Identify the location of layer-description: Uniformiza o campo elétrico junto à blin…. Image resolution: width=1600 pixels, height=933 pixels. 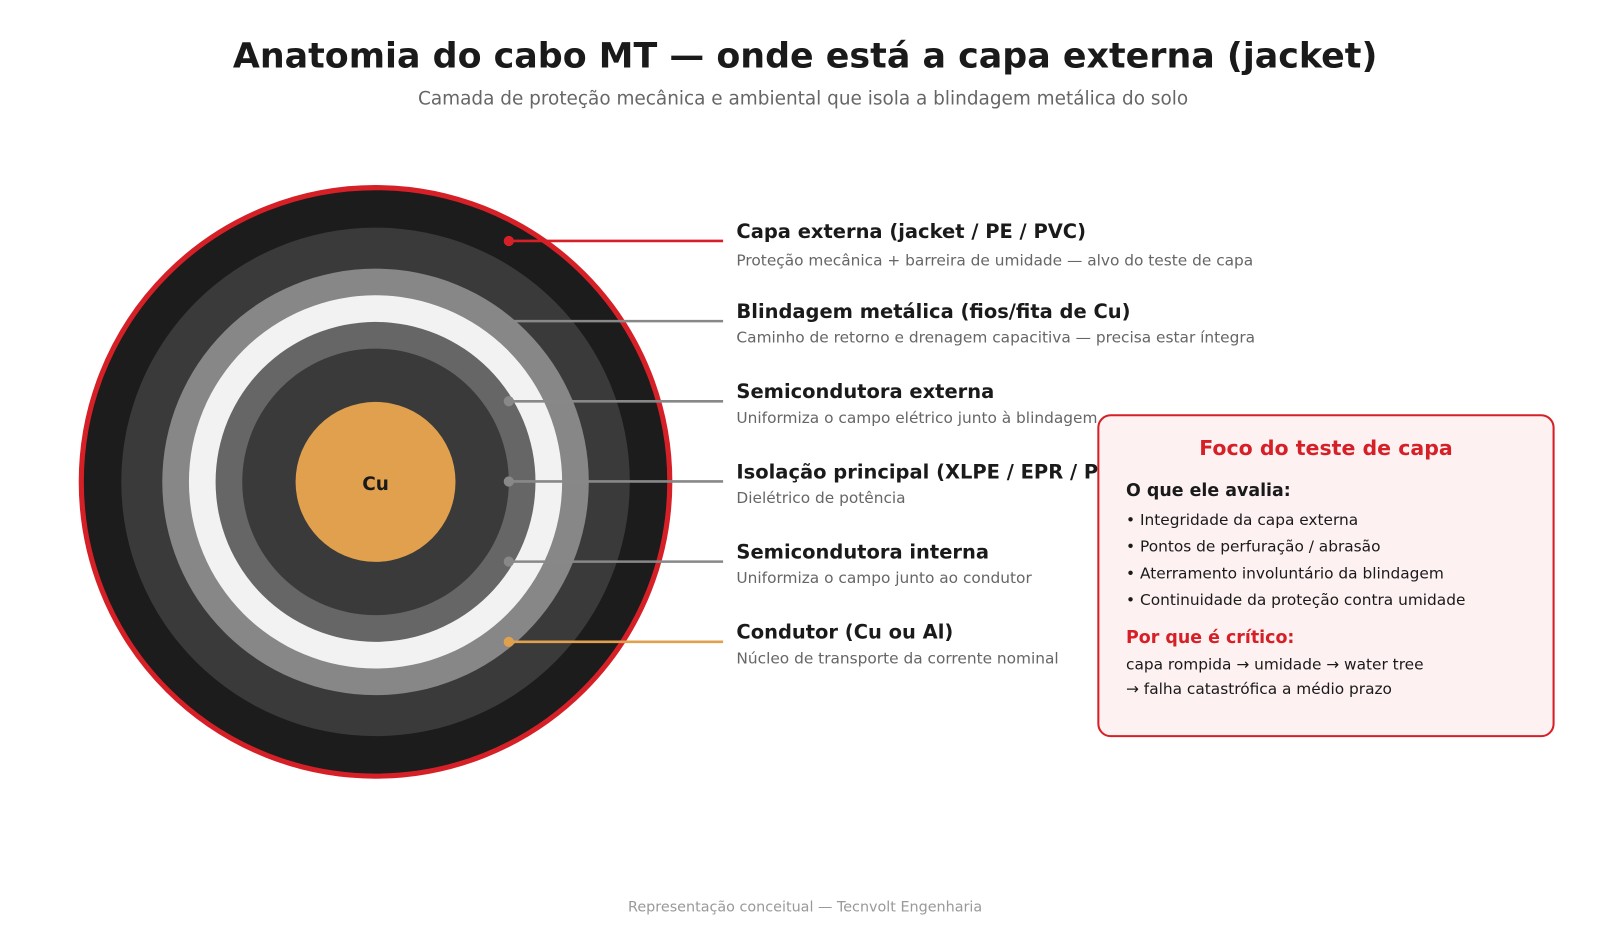
(916, 418).